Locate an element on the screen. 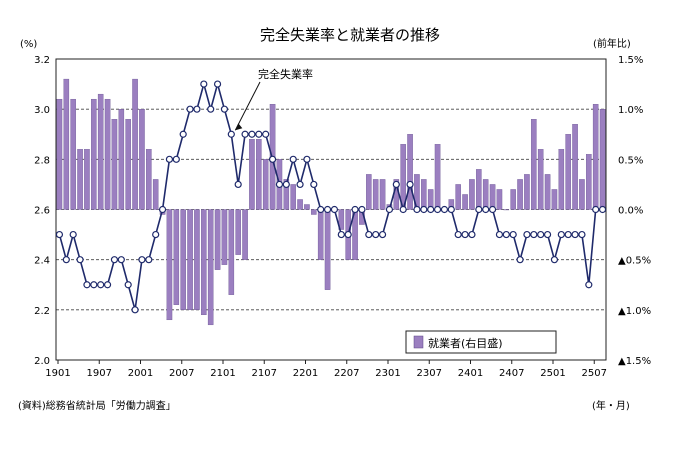 This screenshot has width=680, height=450. right-axis-unit: (前年比) is located at coordinates (612, 43).